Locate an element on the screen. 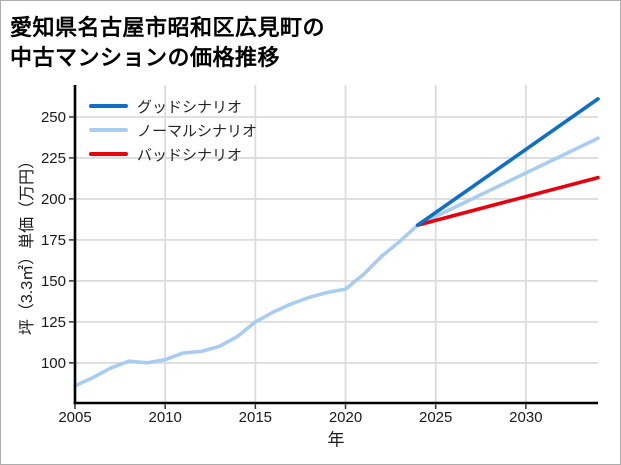  legend-item-good-scenario: グッドシナリオ is located at coordinates (173, 106).